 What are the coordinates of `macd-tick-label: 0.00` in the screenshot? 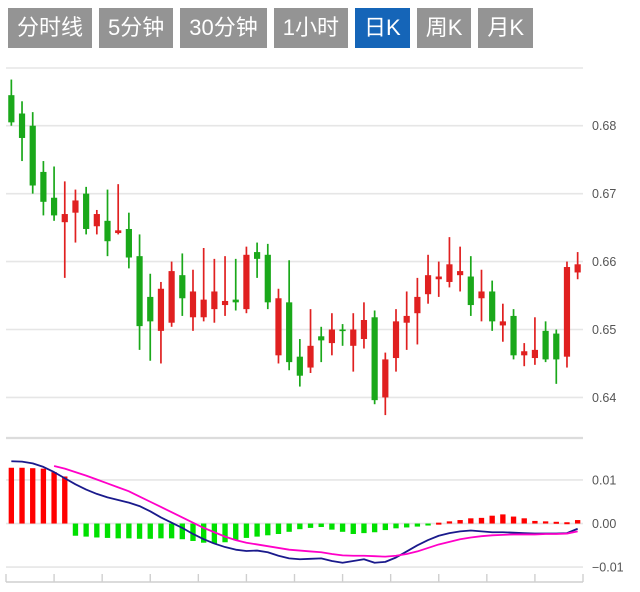 It's located at (604, 524).